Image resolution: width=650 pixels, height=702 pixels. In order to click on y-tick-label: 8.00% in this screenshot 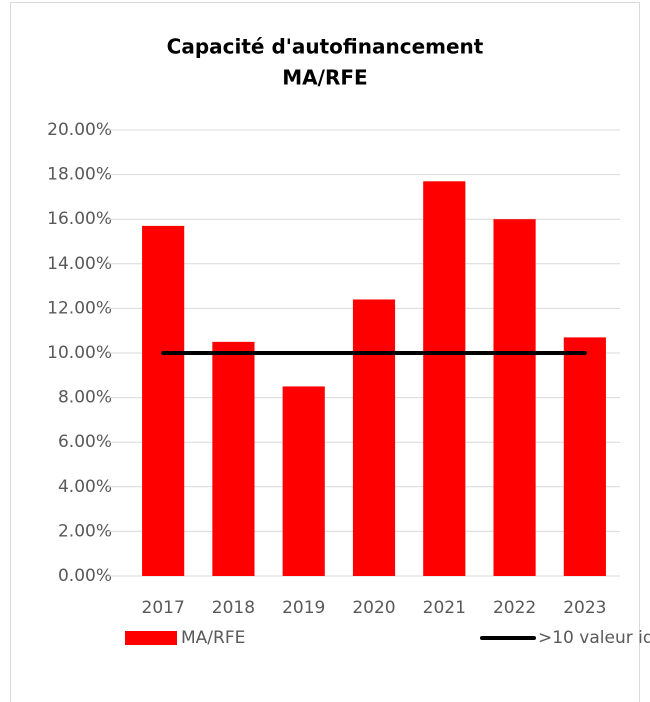, I will do `click(85, 398)`.